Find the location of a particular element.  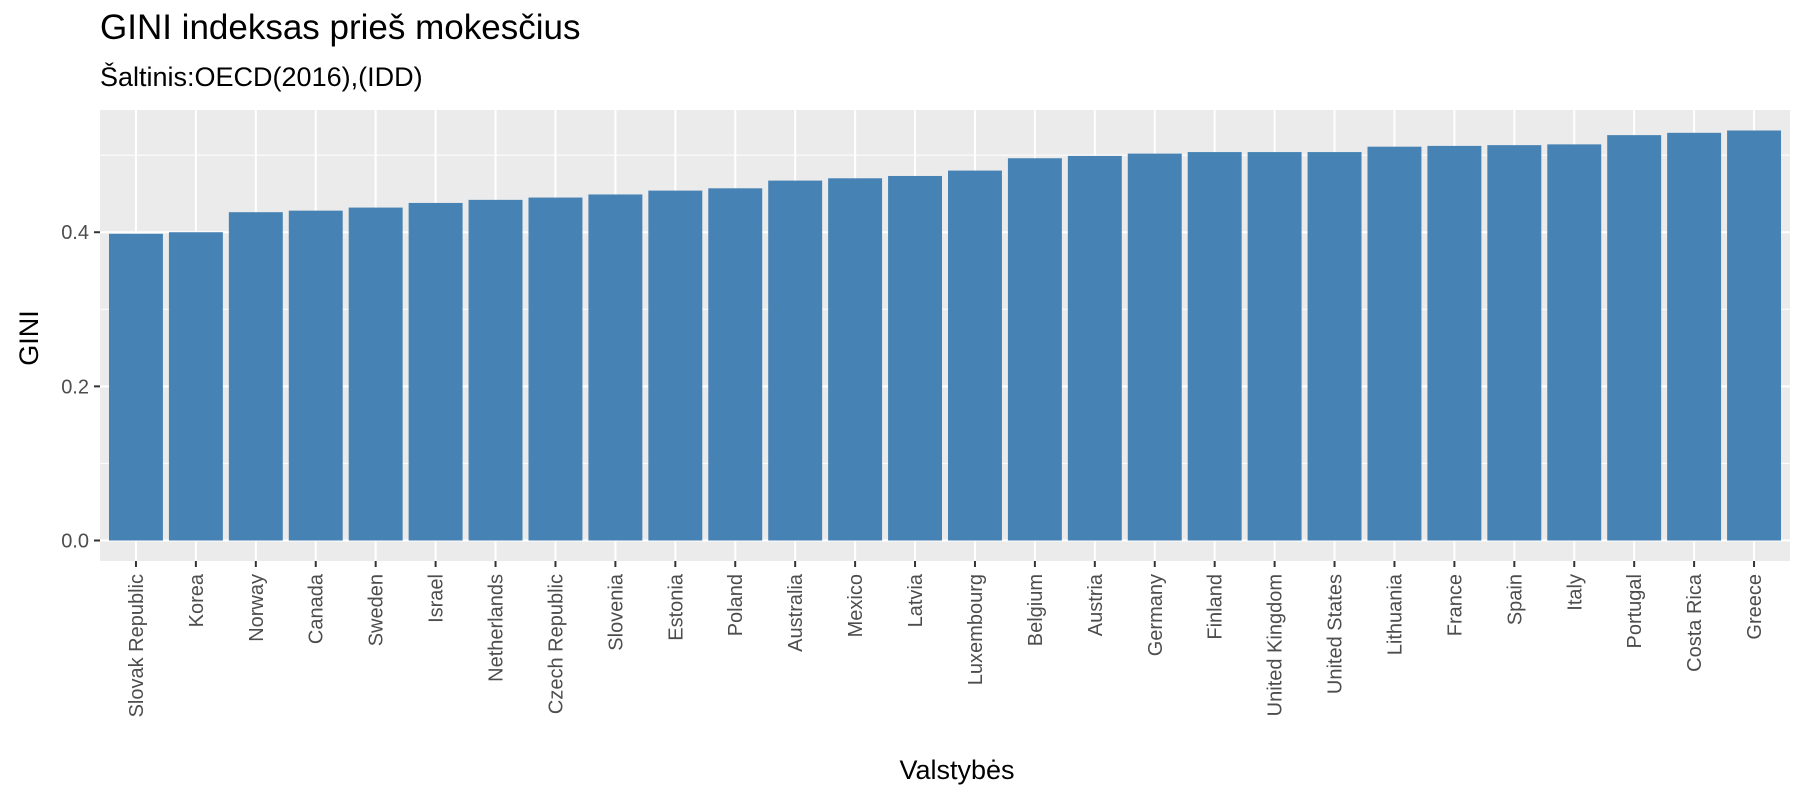

x-tick-label: Mexico is located at coordinates (856, 605).